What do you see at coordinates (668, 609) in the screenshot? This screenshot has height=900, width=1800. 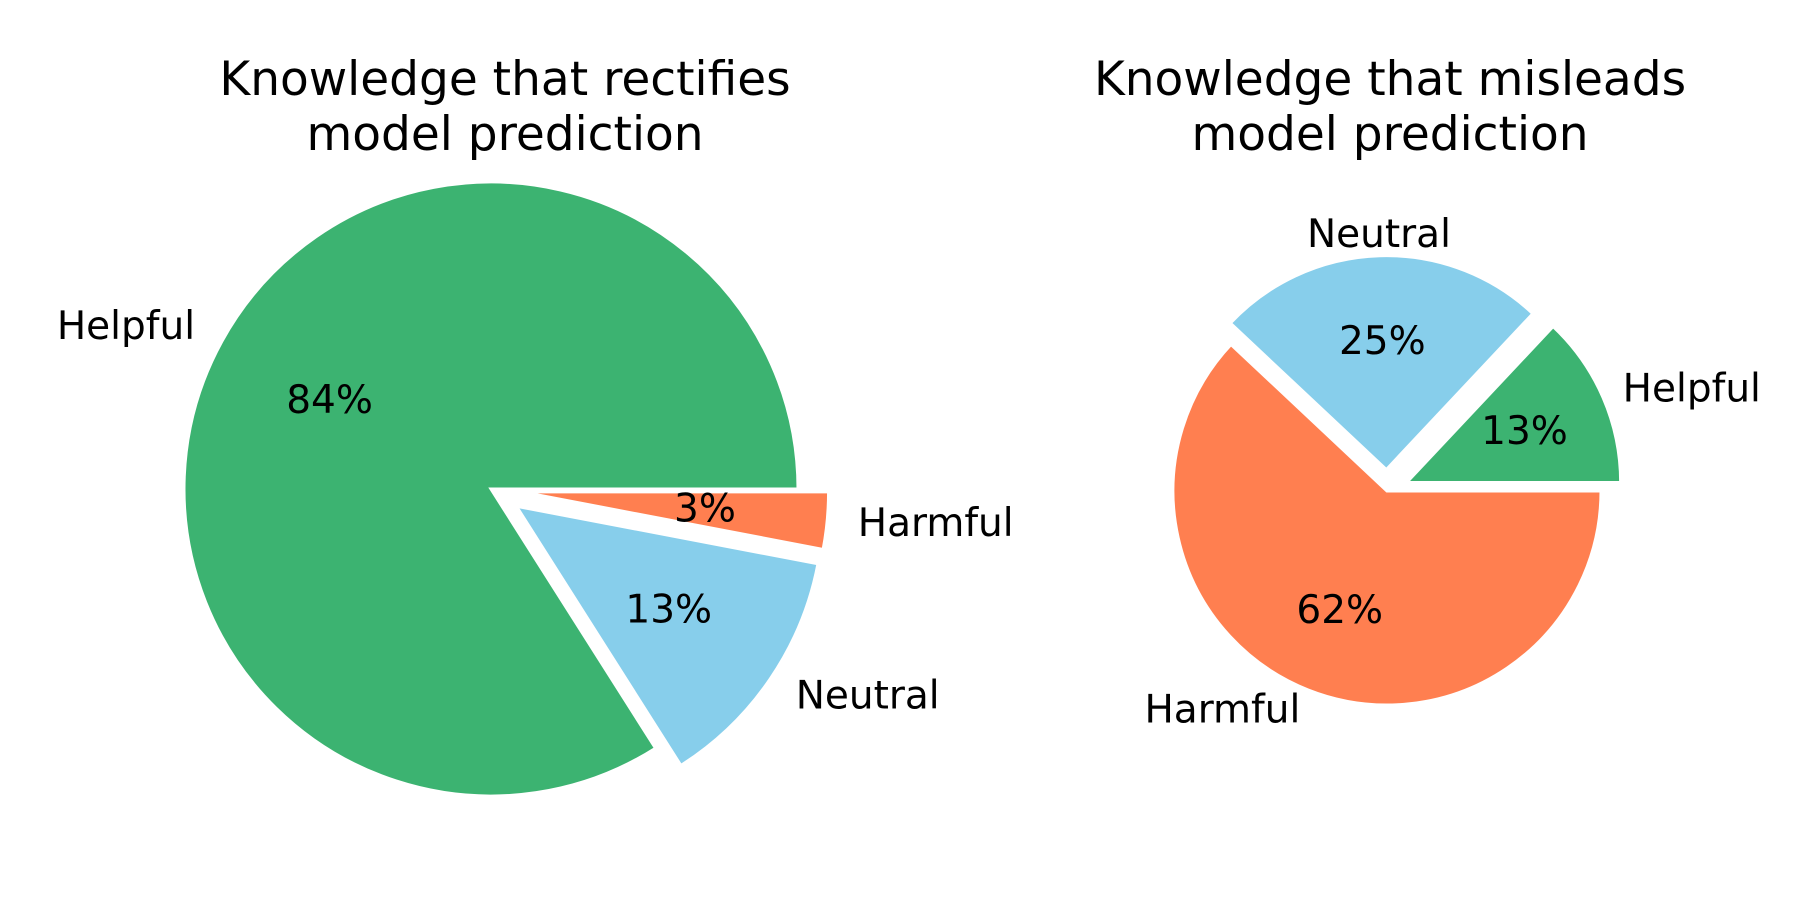 I see `pct-label-neutral: 13%` at bounding box center [668, 609].